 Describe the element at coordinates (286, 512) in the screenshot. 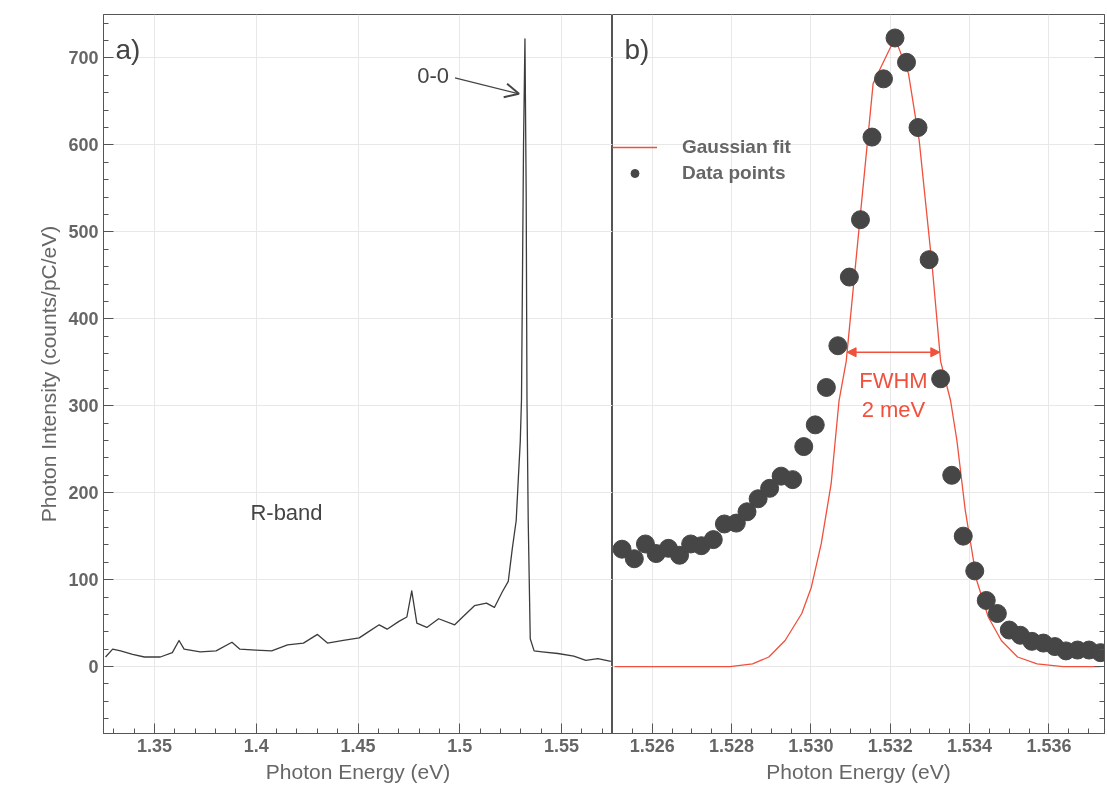

I see `annotation: R-band` at that location.